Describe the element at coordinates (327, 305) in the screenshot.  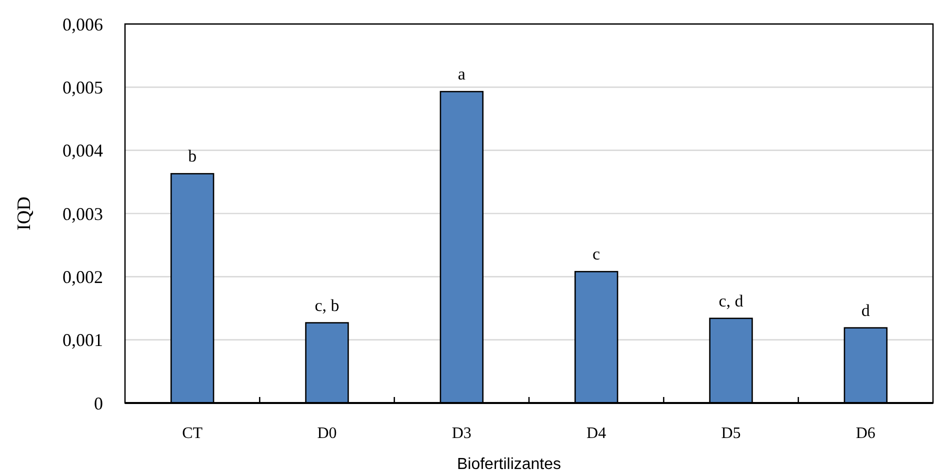
I see `annotation: c, b` at that location.